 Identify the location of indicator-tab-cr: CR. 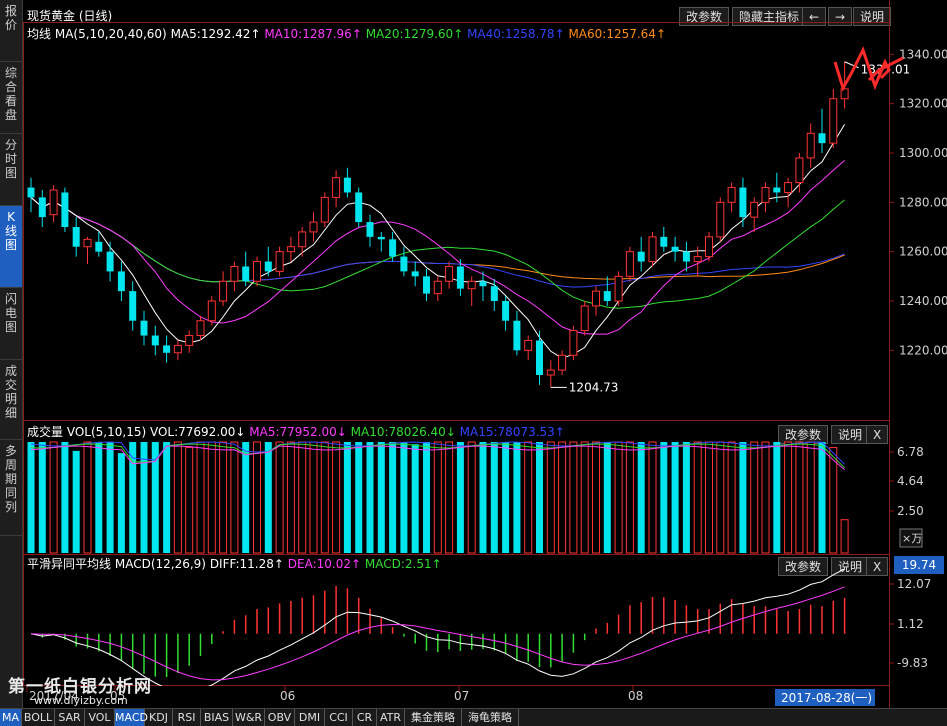
(365, 717).